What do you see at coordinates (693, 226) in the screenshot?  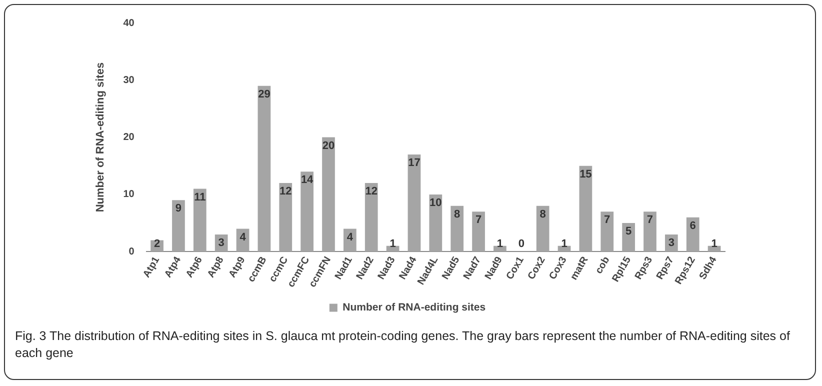 I see `data-label: 6` at bounding box center [693, 226].